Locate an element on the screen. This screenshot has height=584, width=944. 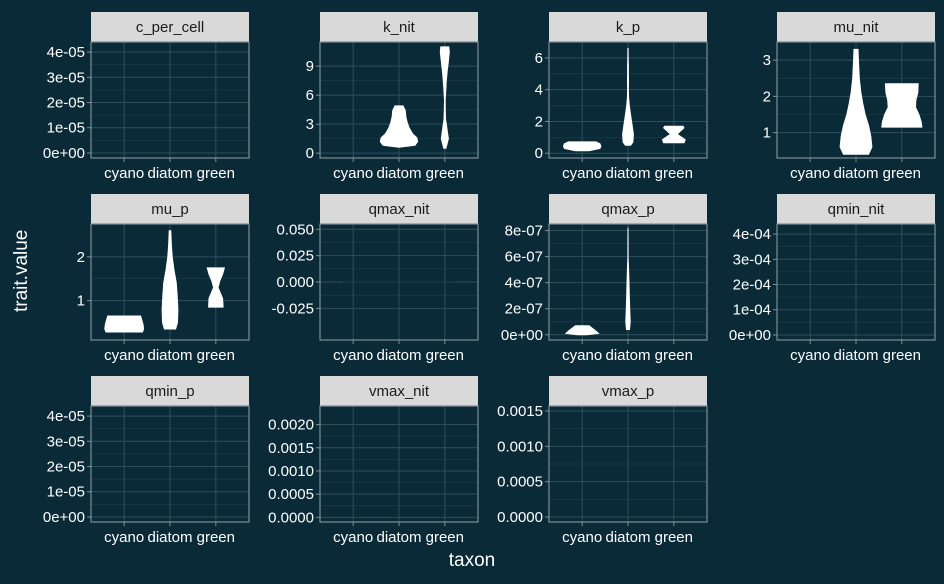
y-tick-label: 1 is located at coordinates (767, 133).